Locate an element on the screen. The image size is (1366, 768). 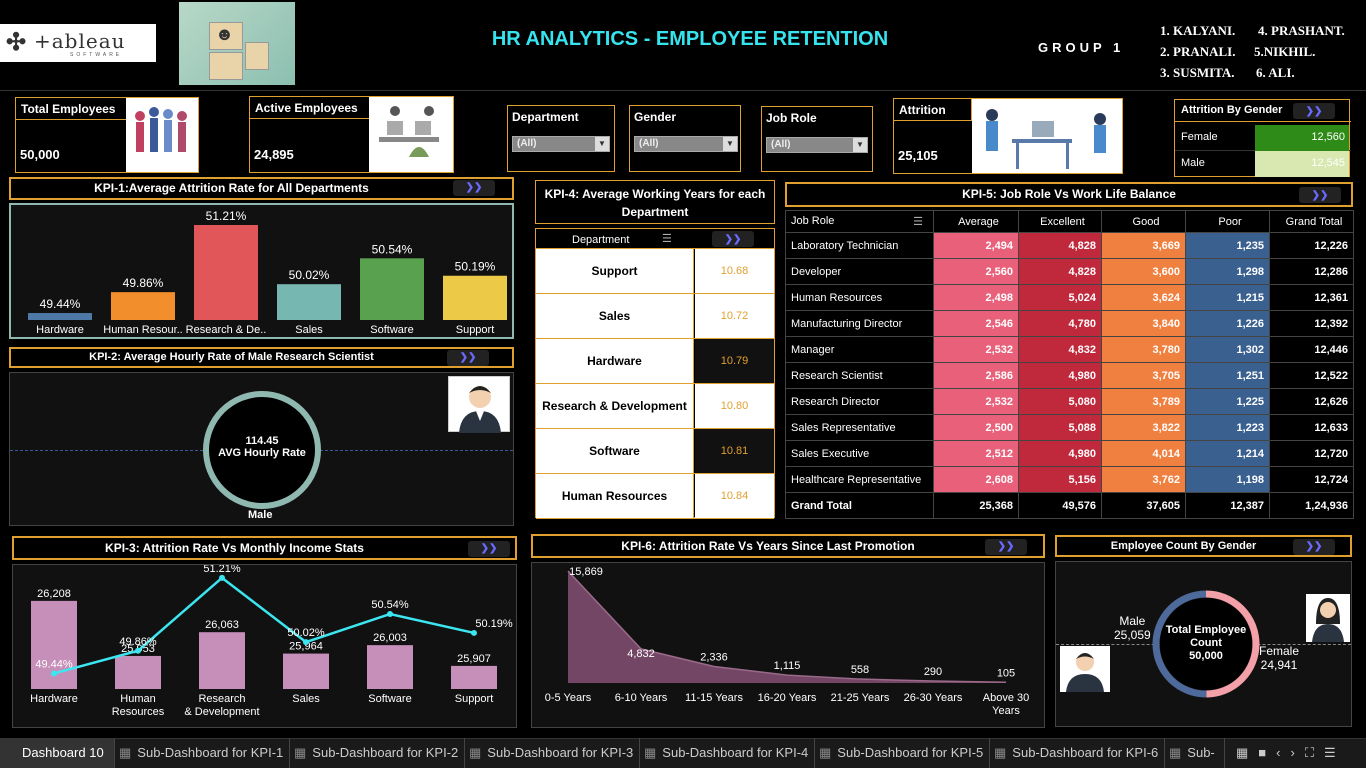
menu-icon: ☰ is located at coordinates (1334, 752).